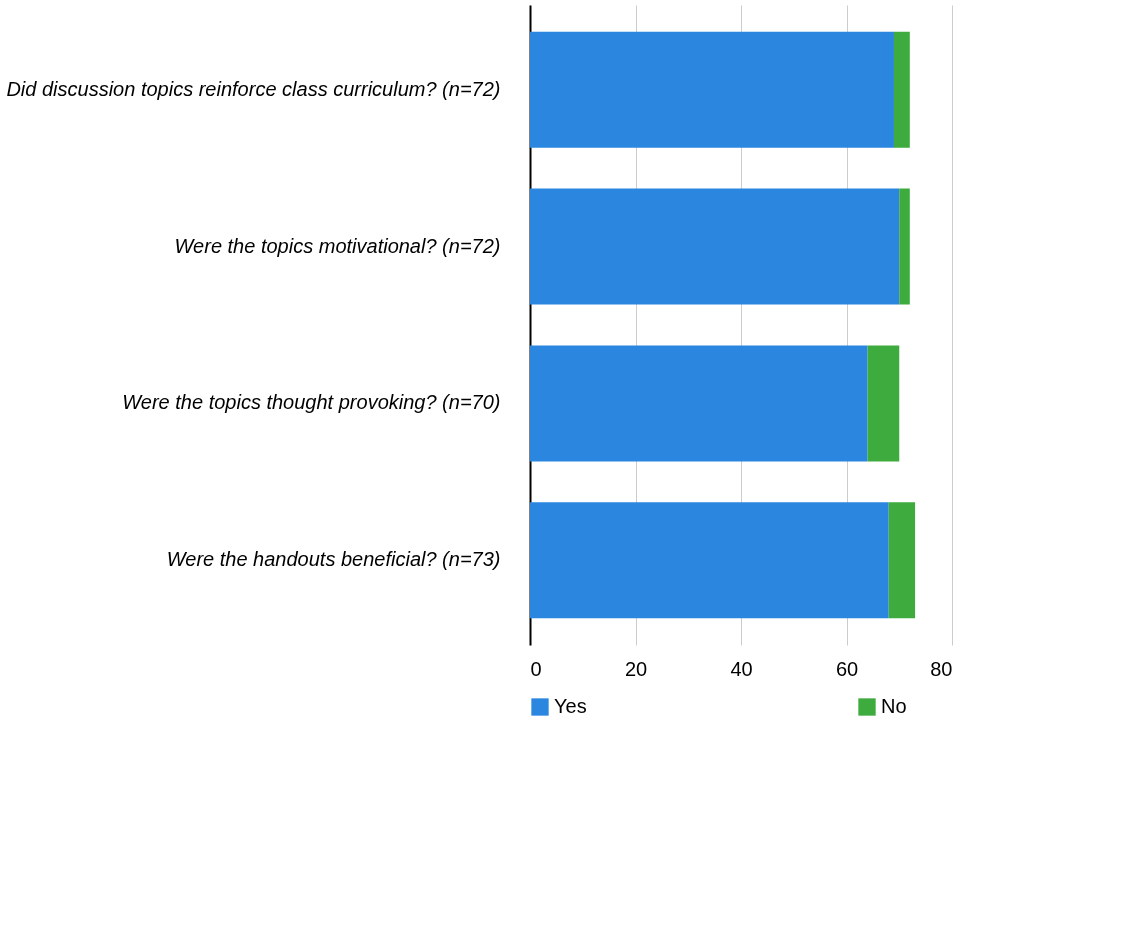  Describe the element at coordinates (636, 668) in the screenshot. I see `x-tick-label: 20` at that location.